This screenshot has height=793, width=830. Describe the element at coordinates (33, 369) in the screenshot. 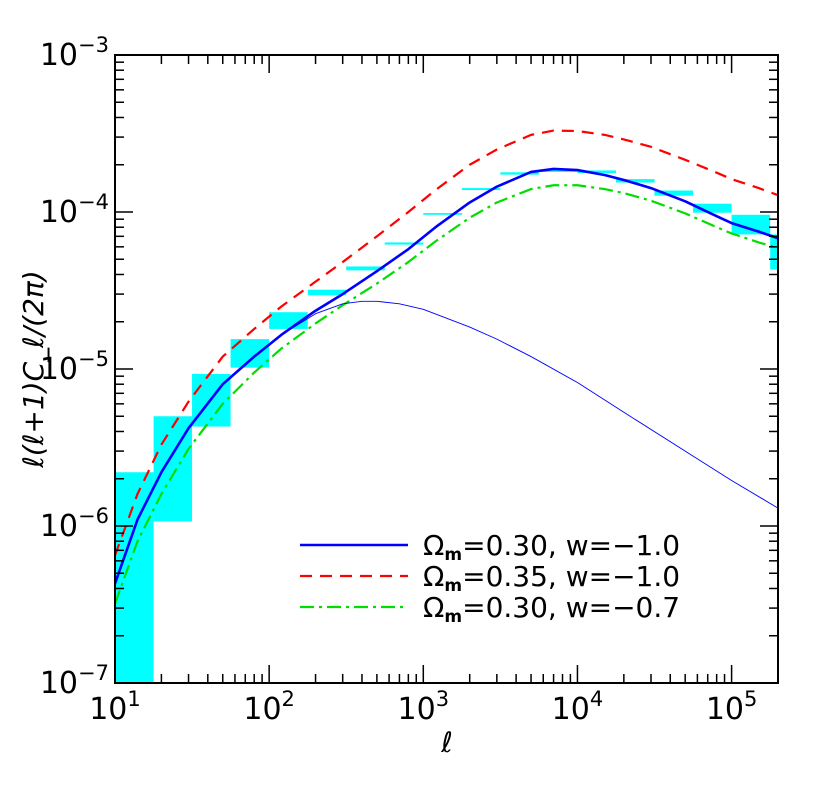

I see `y-axis-label: ℓ(ℓ+1)C_ℓ/(2π)` at that location.